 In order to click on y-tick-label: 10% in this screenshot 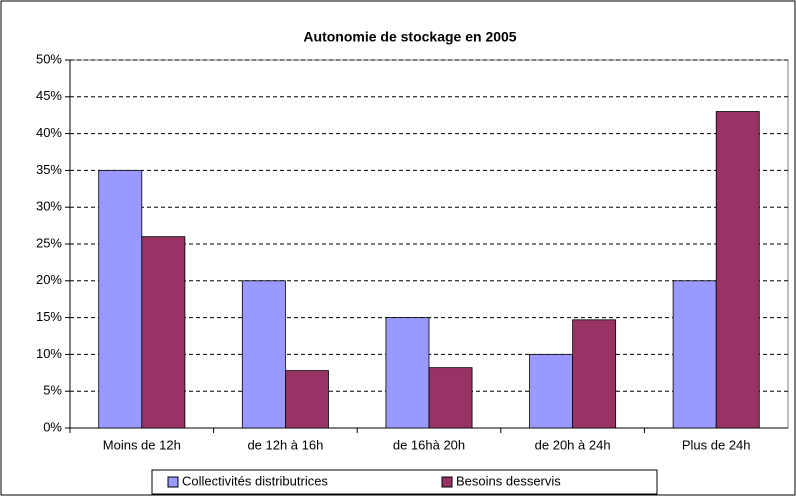, I will do `click(49, 353)`.